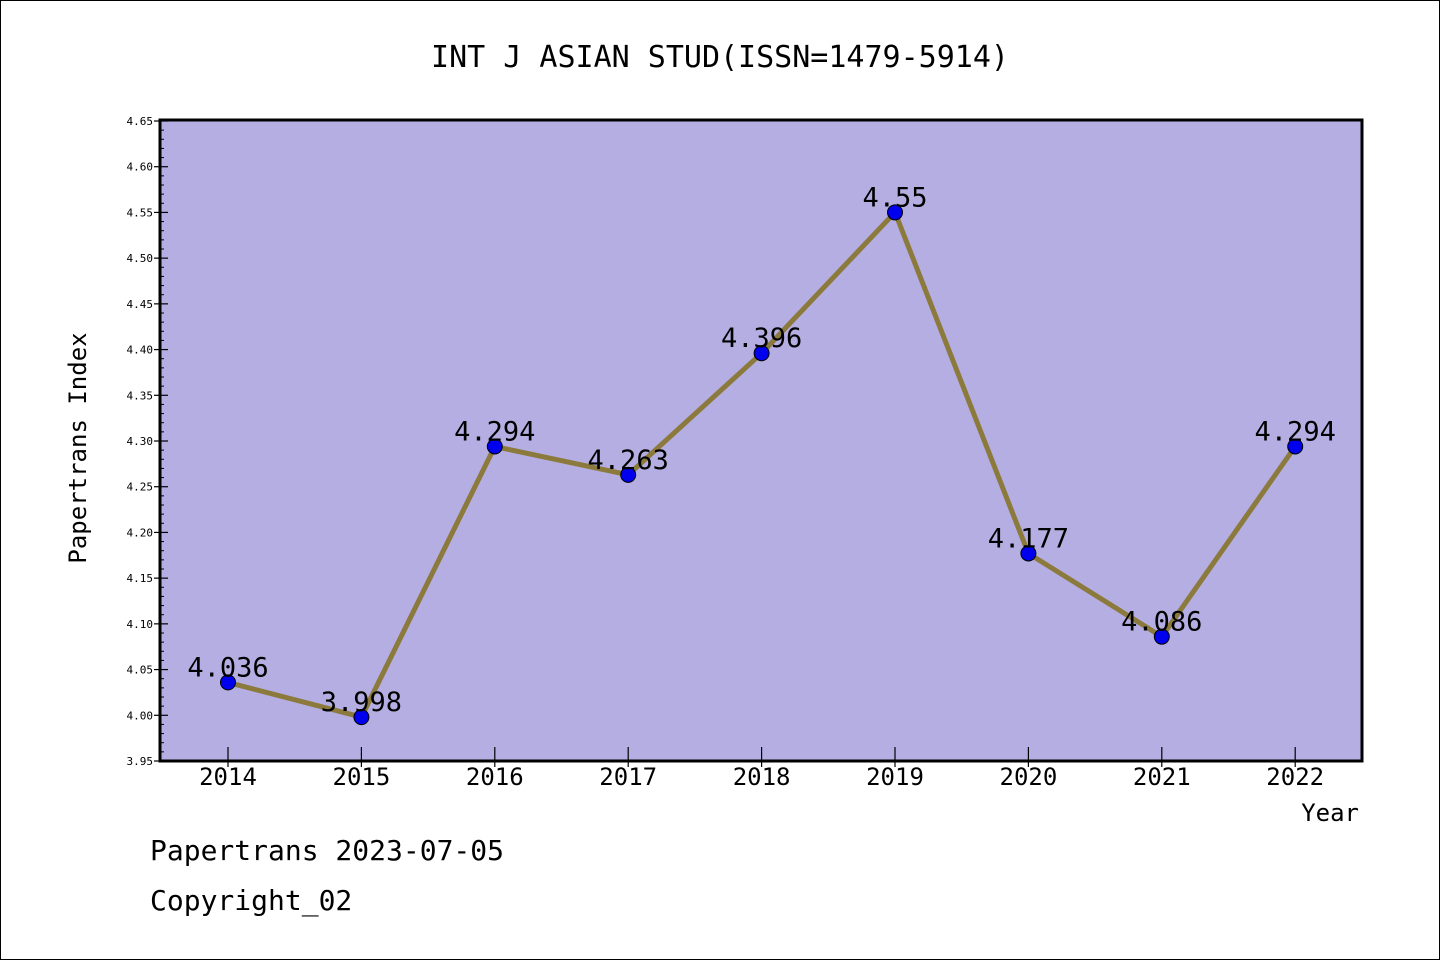 The width and height of the screenshot is (1440, 964). I want to click on footer-date: Papertrans 2023-07-05, so click(327, 850).